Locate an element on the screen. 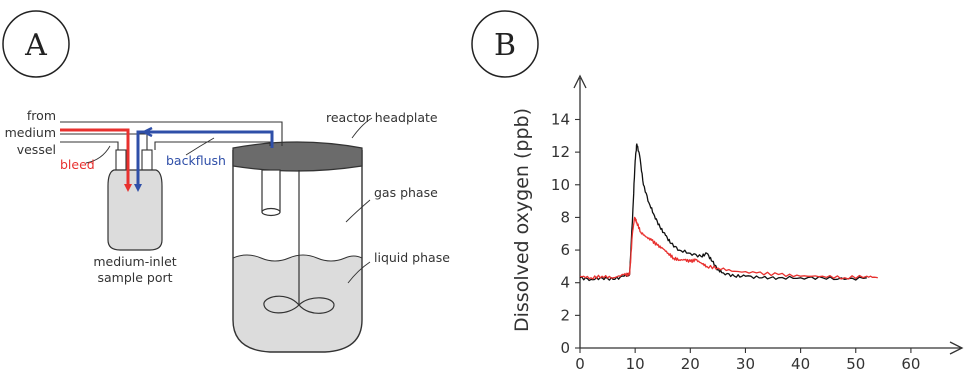  liquid-phase-fill is located at coordinates (297, 303).